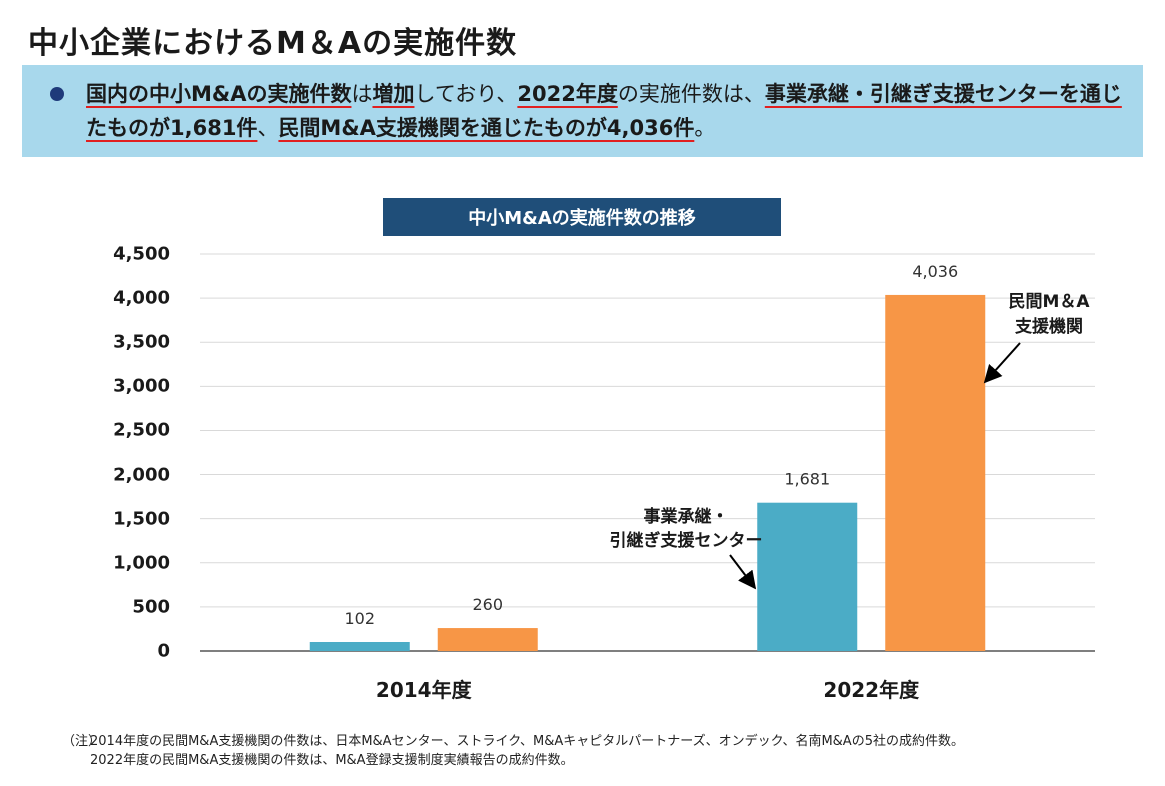 The width and height of the screenshot is (1165, 786). I want to click on footnote-line-2: 2022年度の民間M&A支援機関の件数は、M&A登録支援制度実績報告の成約件数。, so click(332, 760).